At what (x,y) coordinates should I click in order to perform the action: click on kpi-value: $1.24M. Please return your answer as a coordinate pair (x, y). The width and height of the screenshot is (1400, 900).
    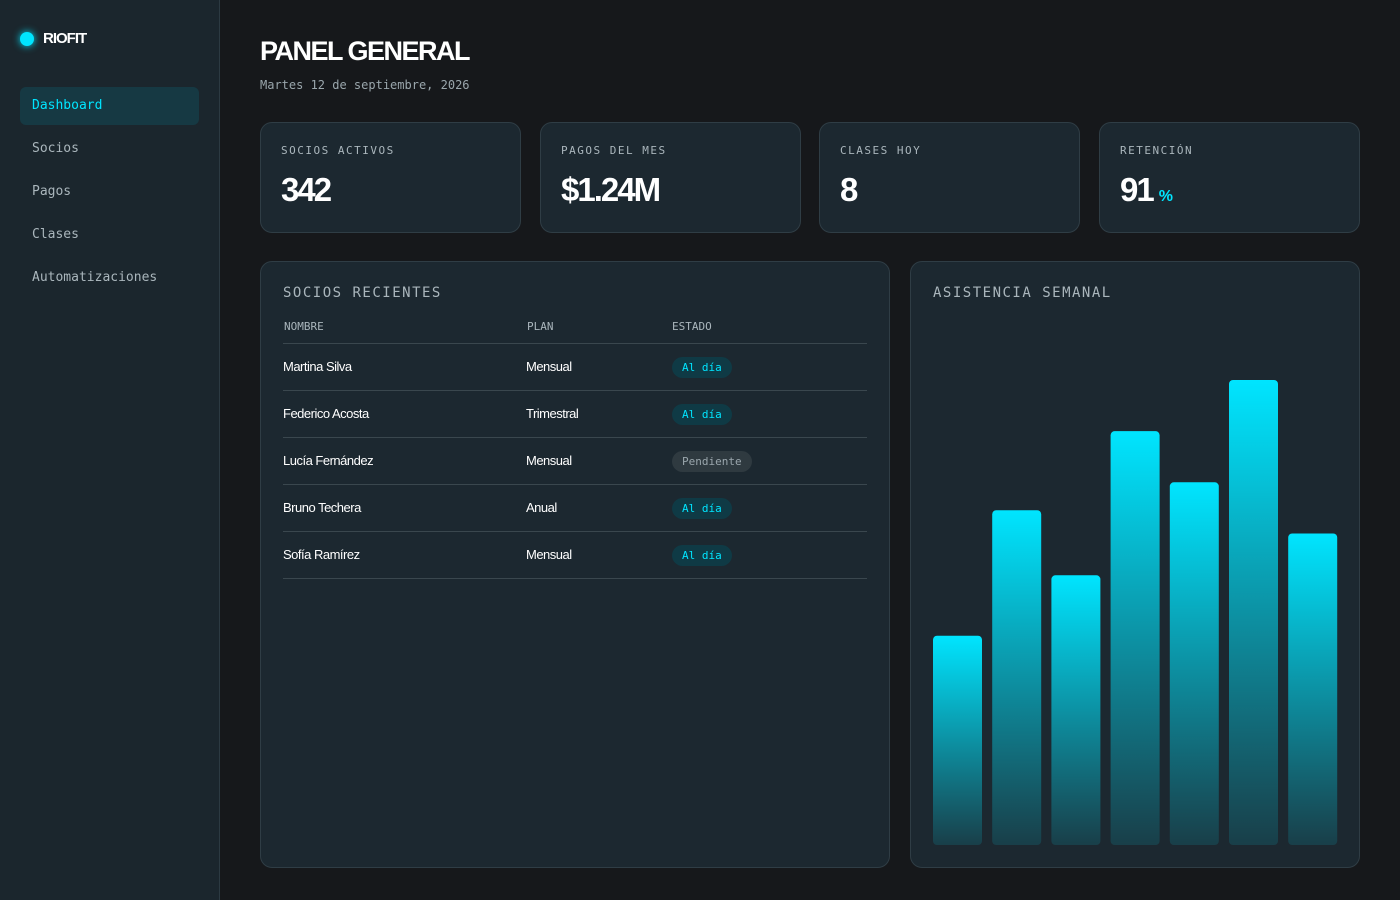
    Looking at the image, I should click on (611, 190).